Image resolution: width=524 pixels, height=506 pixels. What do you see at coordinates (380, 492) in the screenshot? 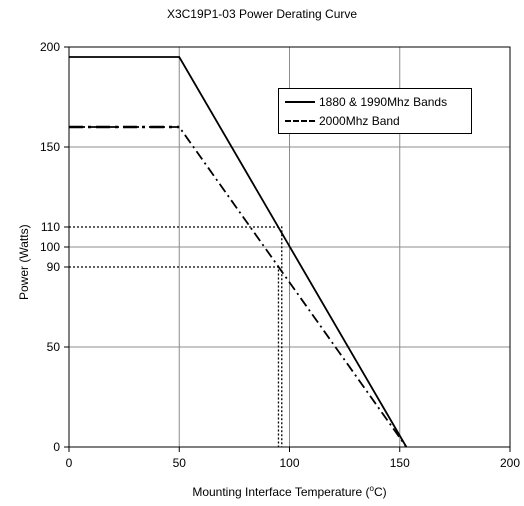
I see `x-axis-label-unit: C)` at bounding box center [380, 492].